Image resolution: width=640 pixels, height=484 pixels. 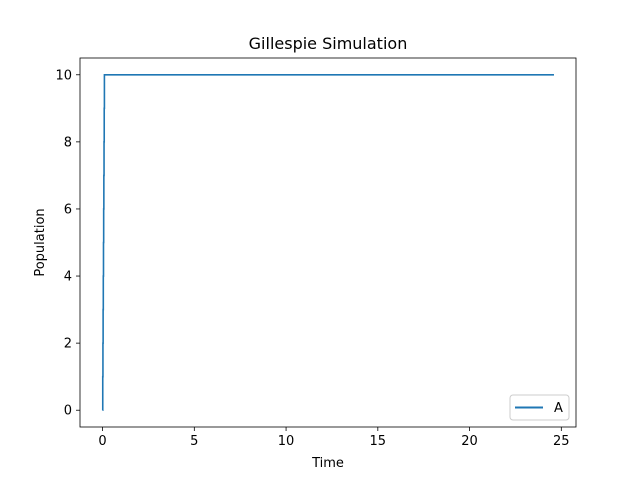 I want to click on legend: A, so click(x=539, y=407).